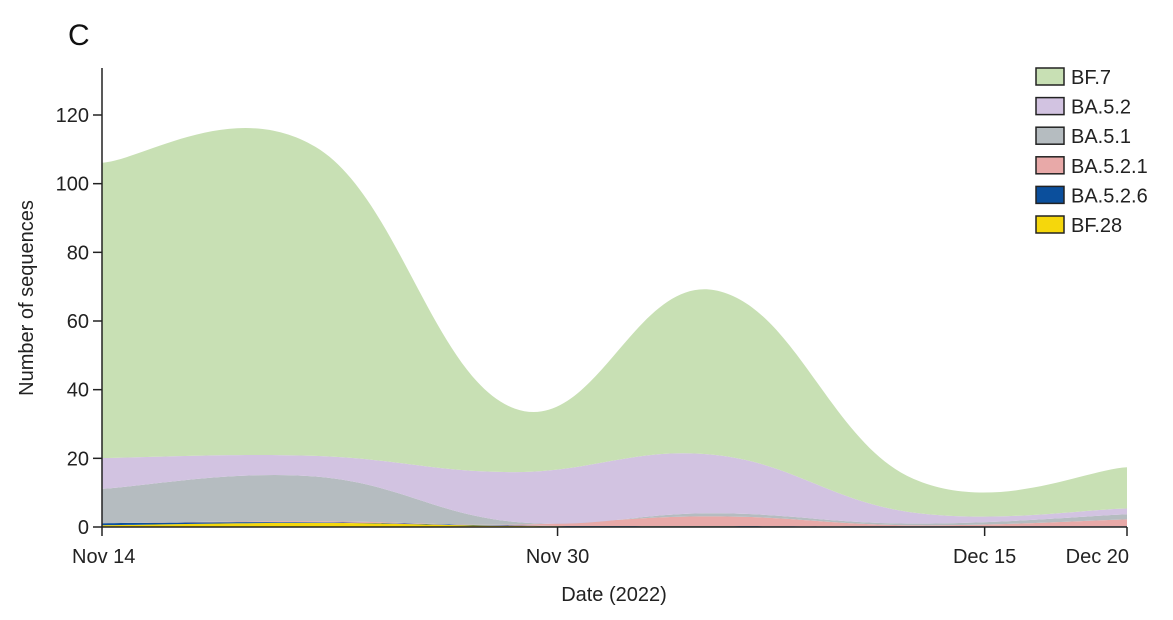  I want to click on x-axis-ticks: Nov 14 Nov 30 Dec 15 Dec 20, so click(600, 547).